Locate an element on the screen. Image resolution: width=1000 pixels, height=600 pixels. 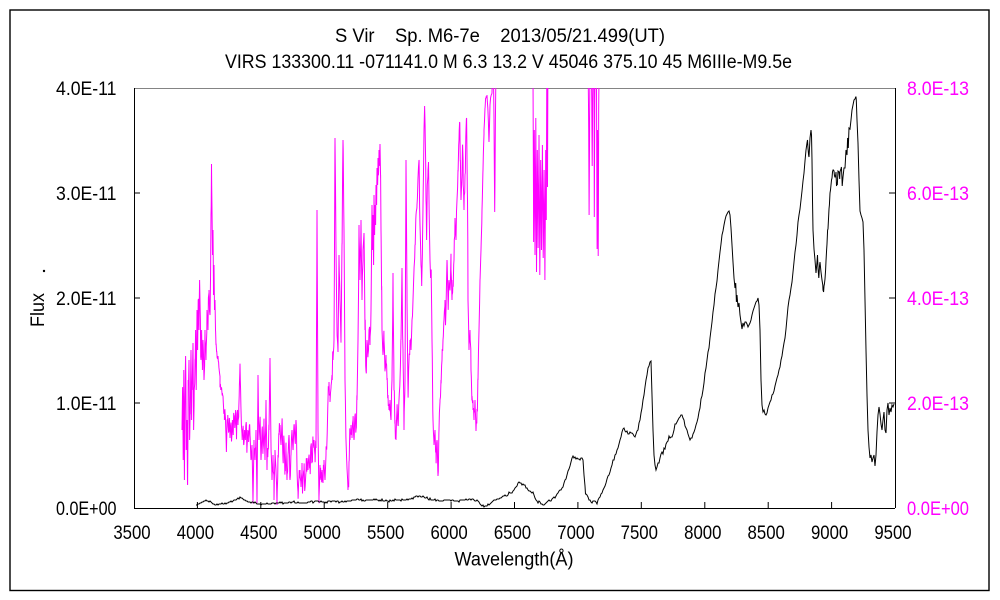
svg-text: 8500 is located at coordinates (766, 533).